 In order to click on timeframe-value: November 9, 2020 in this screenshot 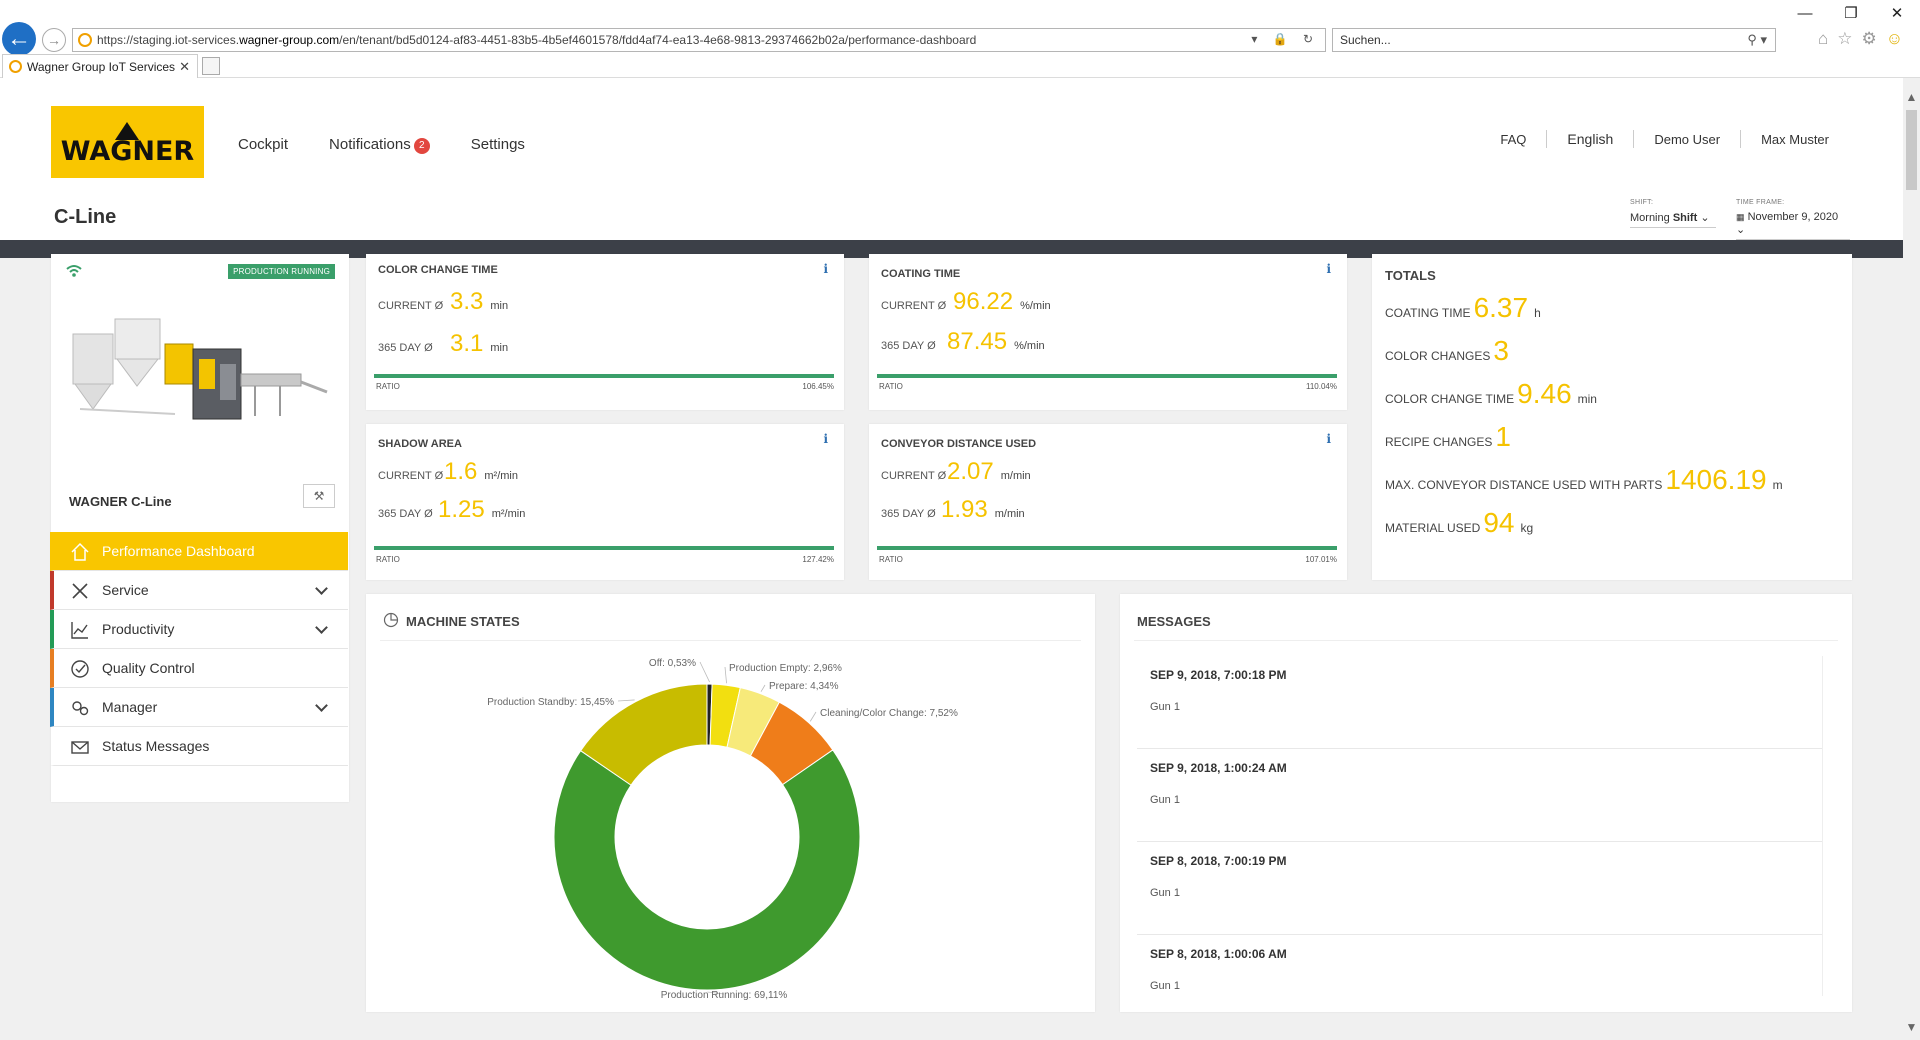, I will do `click(1793, 217)`.